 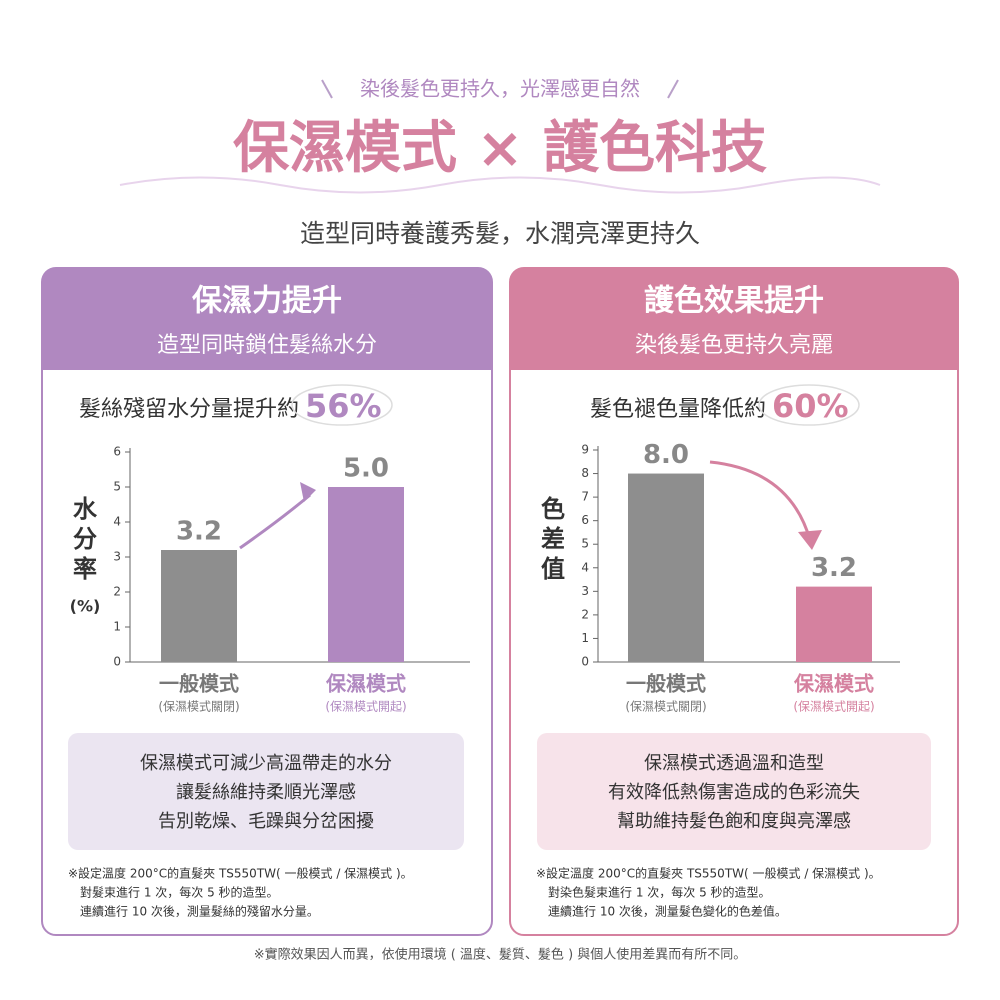 I want to click on y-tick-label: 8, so click(x=585, y=473).